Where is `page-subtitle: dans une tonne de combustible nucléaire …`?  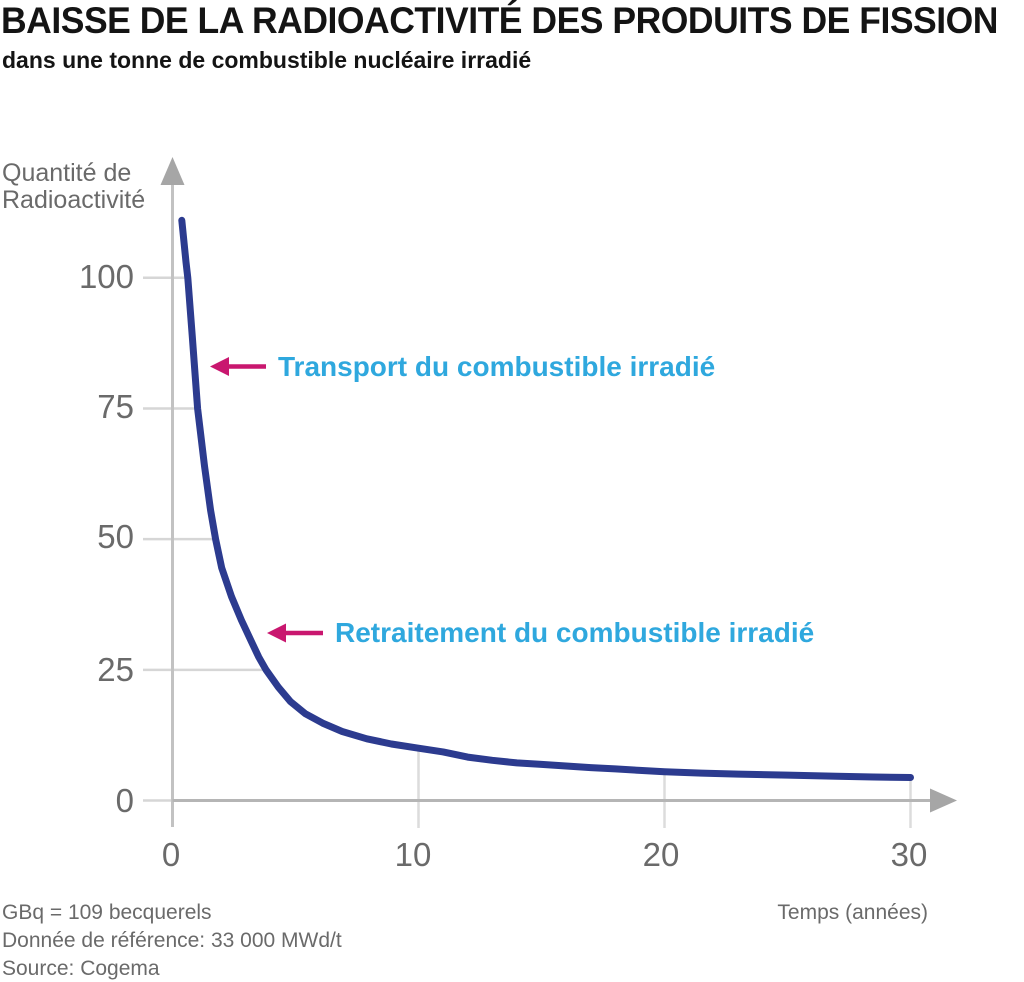 page-subtitle: dans une tonne de combustible nucléaire … is located at coordinates (267, 60).